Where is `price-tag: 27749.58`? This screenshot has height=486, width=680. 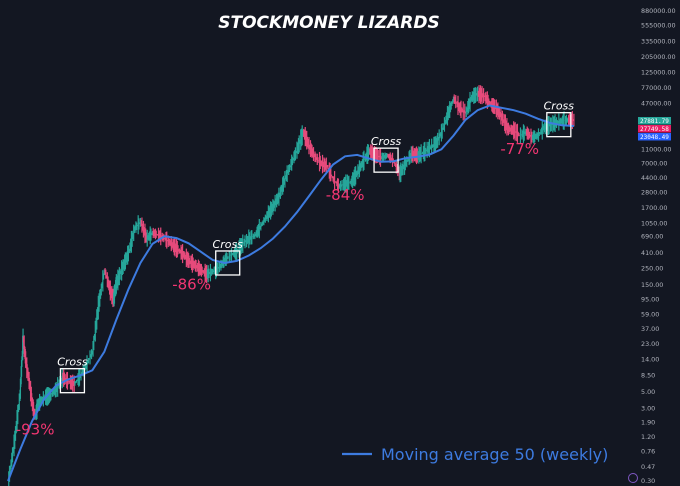 price-tag: 27749.58 is located at coordinates (654, 129).